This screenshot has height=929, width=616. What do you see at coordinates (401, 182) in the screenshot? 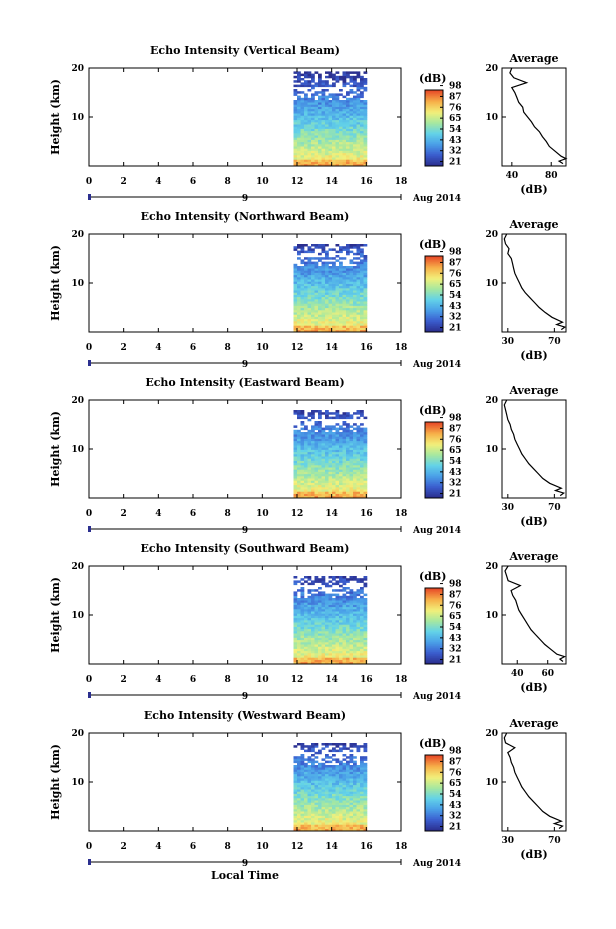
I see `x-tick-label: 18` at bounding box center [401, 182].